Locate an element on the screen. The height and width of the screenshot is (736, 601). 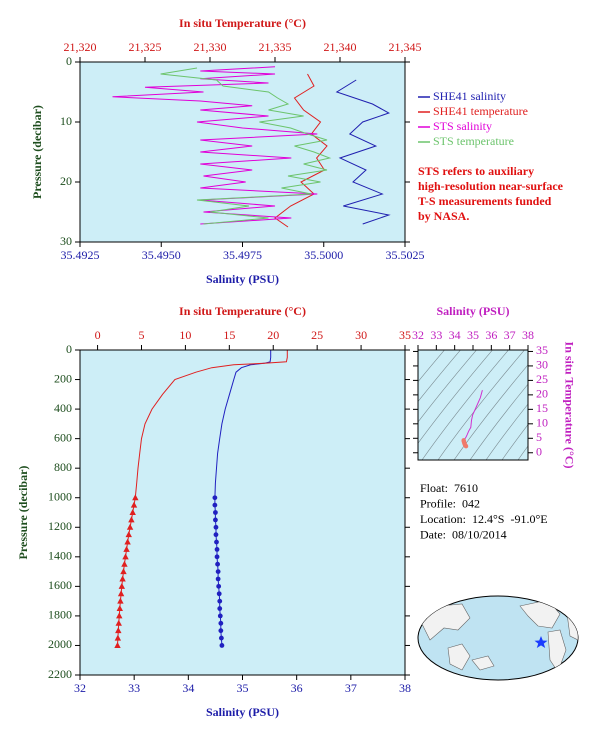
float-info: Date: 08/10/2014 is located at coordinates (463, 534).